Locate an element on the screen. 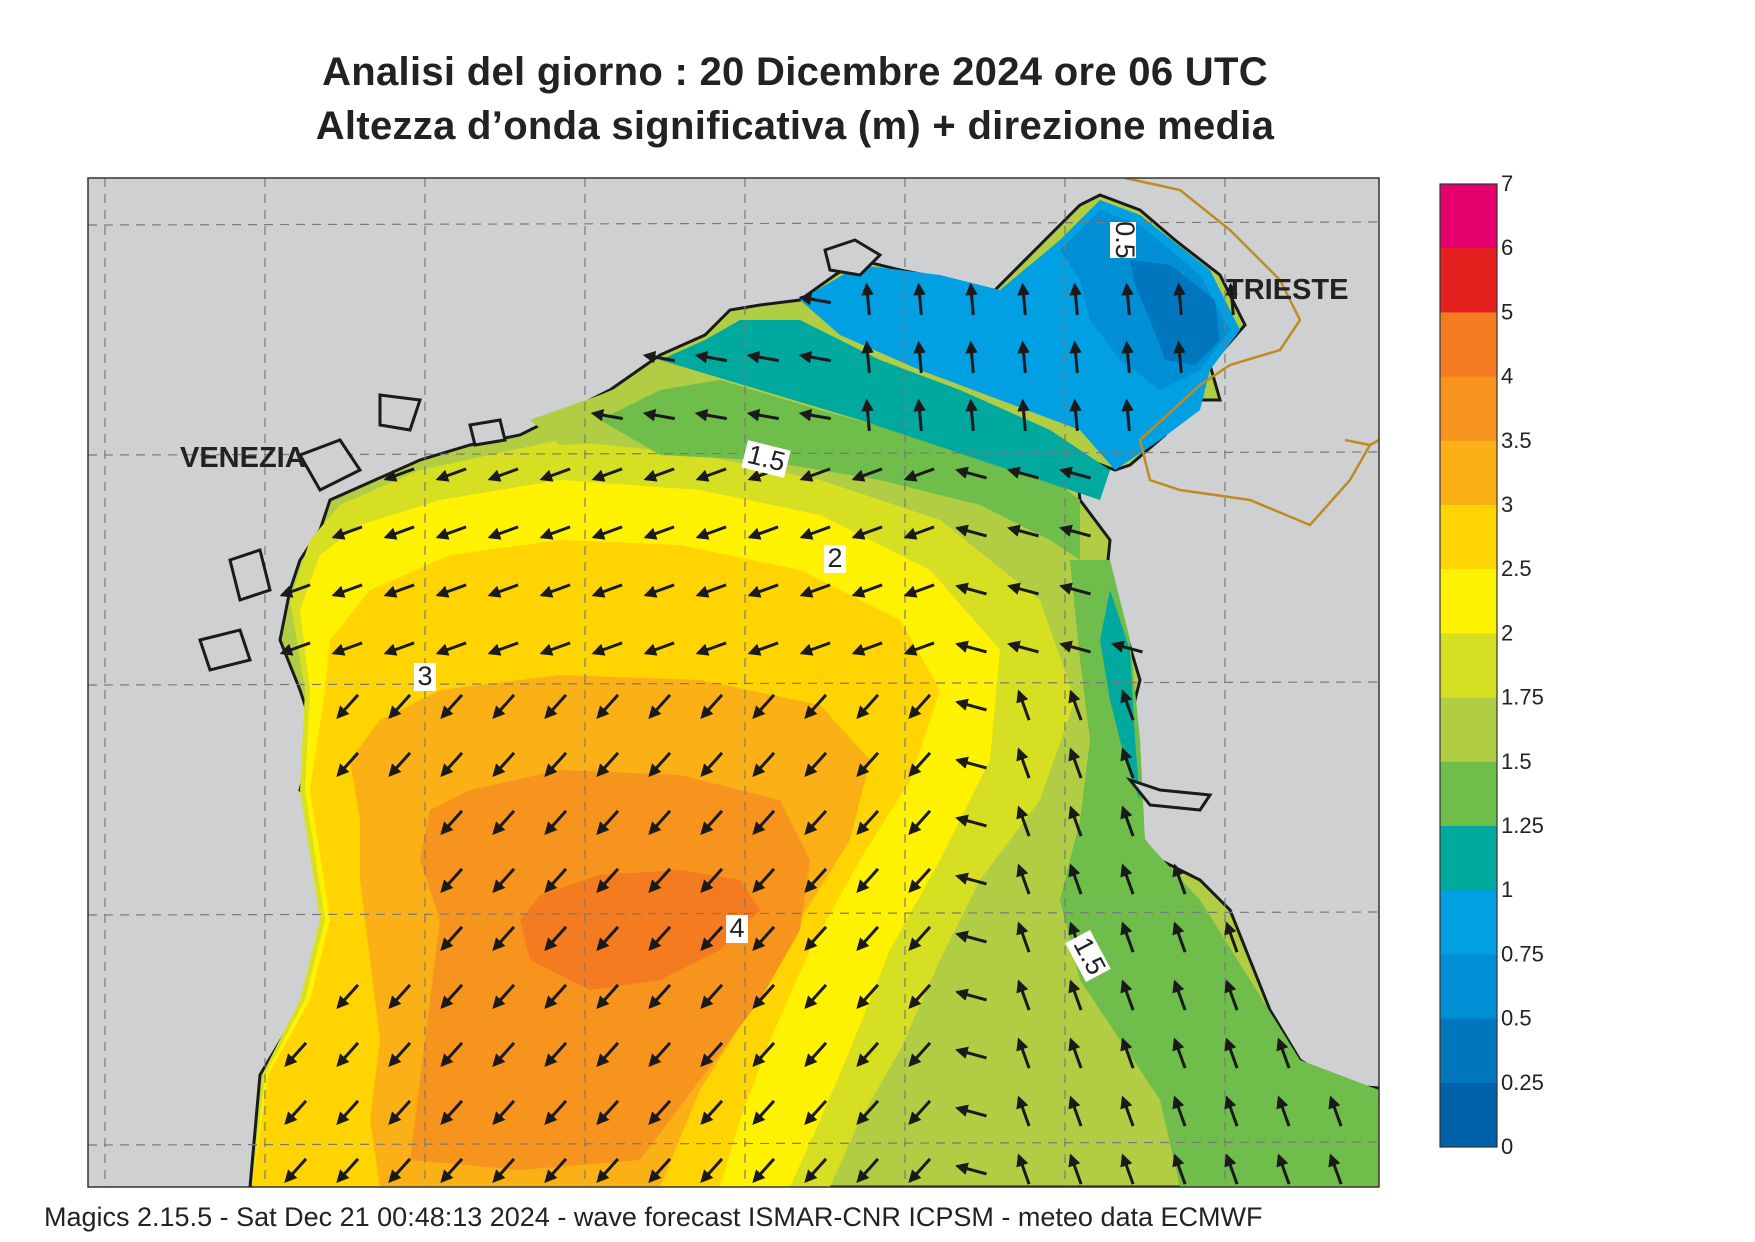  colorbar-tick-label: 1 is located at coordinates (1507, 889).